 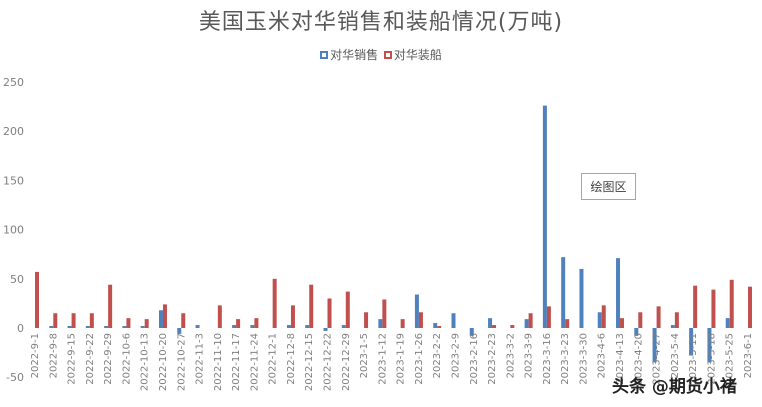 What do you see at coordinates (90, 359) in the screenshot?
I see `x-tick-label: 2022-9-22` at bounding box center [90, 359].